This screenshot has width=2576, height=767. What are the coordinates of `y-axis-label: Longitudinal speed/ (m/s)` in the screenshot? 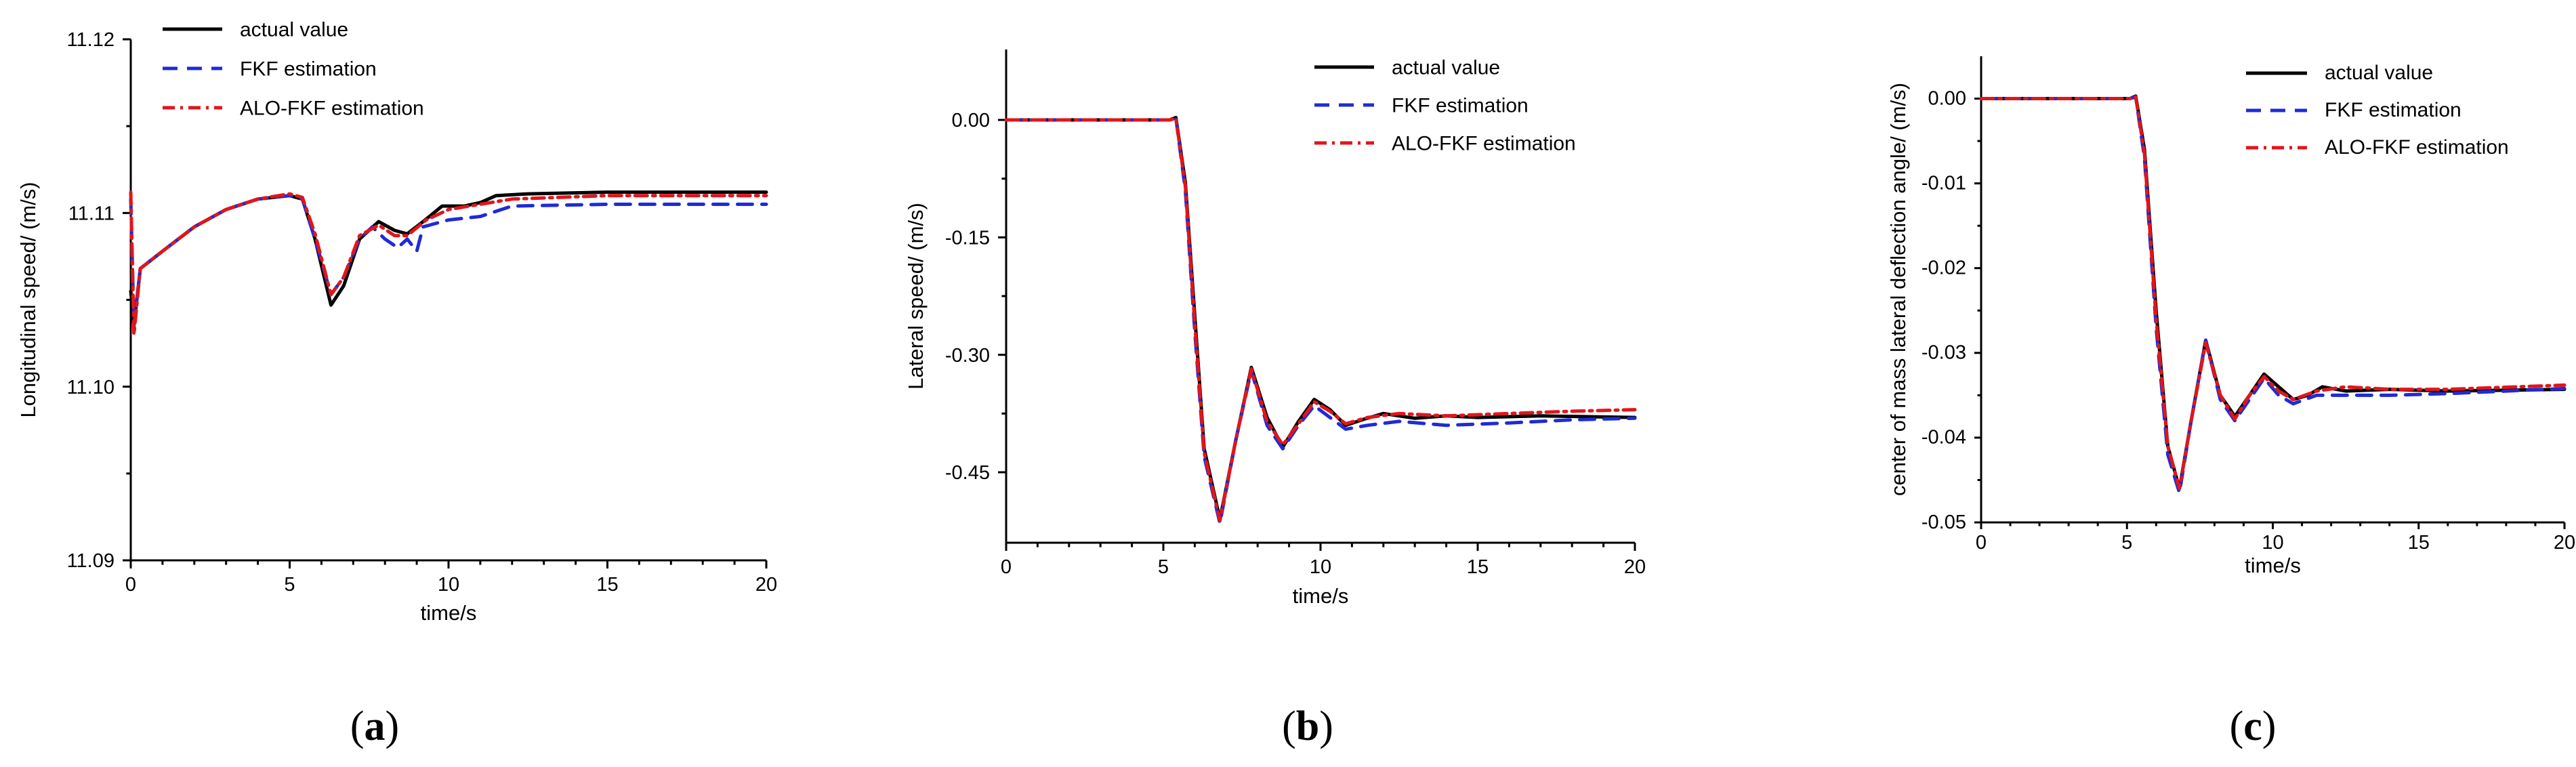 It's located at (28, 299).